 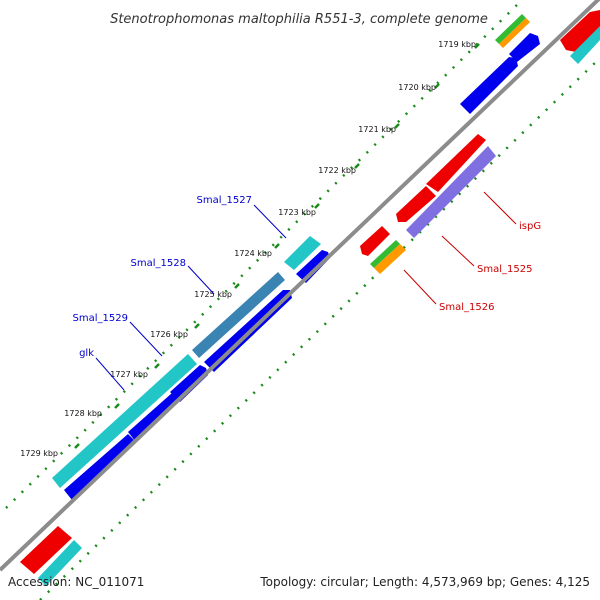 What do you see at coordinates (169, 334) in the screenshot?
I see `tick-label-1726: 1726 kbp` at bounding box center [169, 334].